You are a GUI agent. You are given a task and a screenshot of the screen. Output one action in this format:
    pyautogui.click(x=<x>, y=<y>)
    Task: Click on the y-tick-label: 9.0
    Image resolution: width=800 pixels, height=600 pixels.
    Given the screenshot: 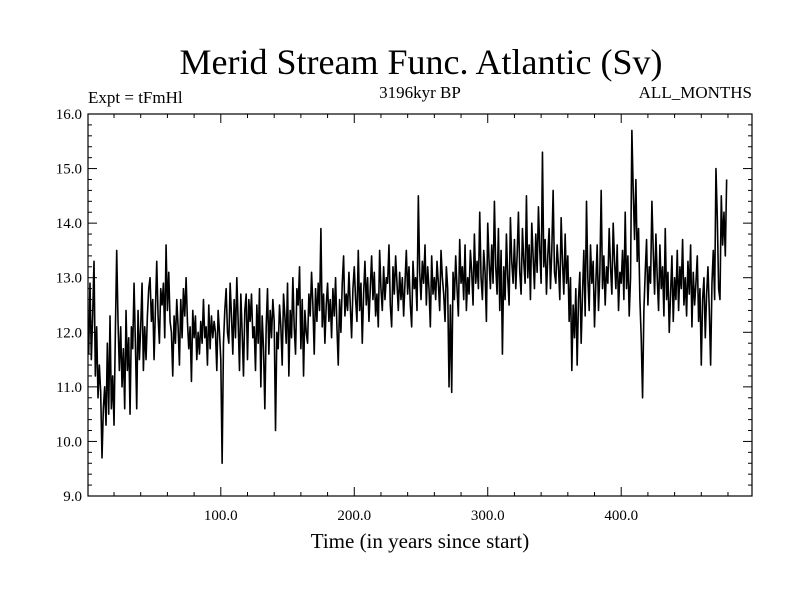 What is the action you would take?
    pyautogui.click(x=72, y=497)
    